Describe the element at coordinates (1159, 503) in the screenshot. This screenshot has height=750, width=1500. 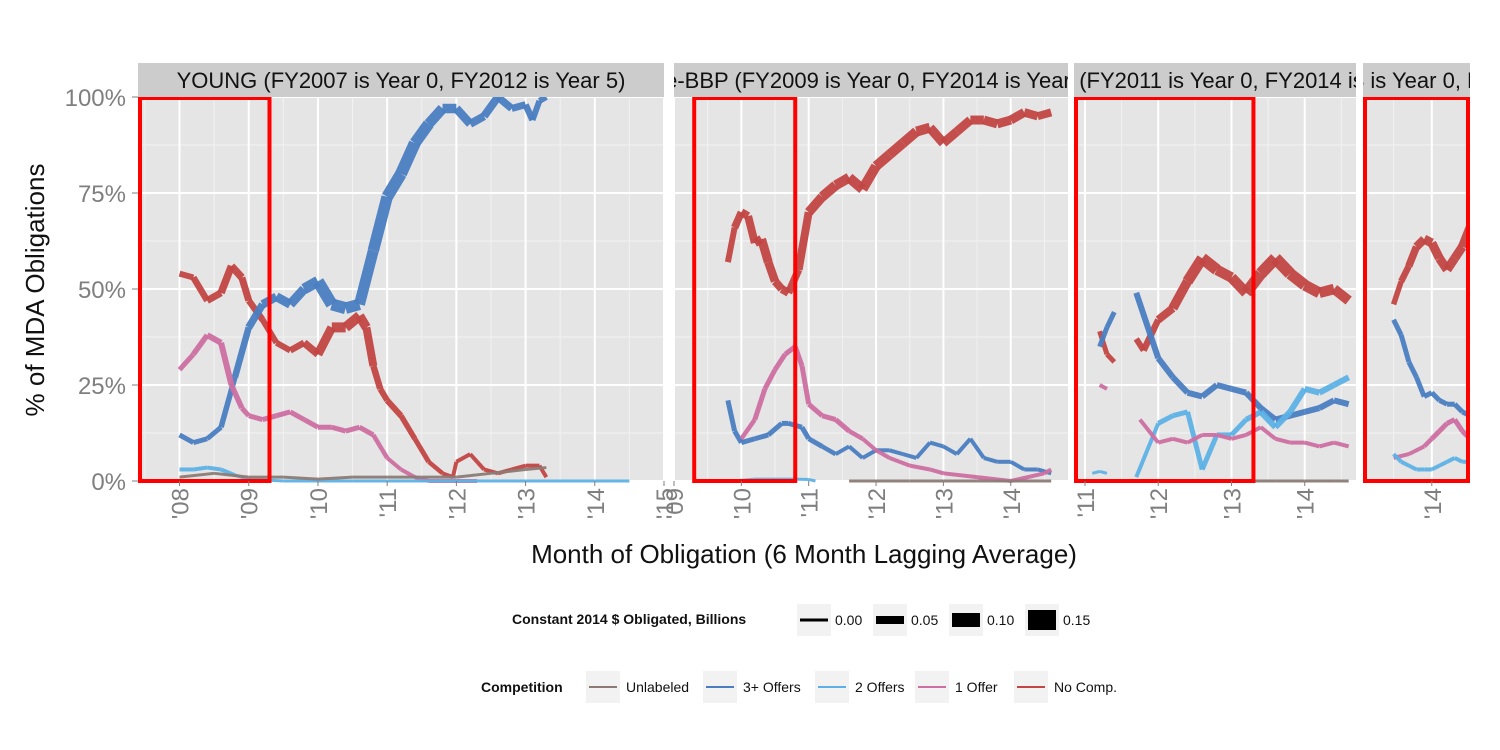
I see `x-tick-label: '12` at that location.